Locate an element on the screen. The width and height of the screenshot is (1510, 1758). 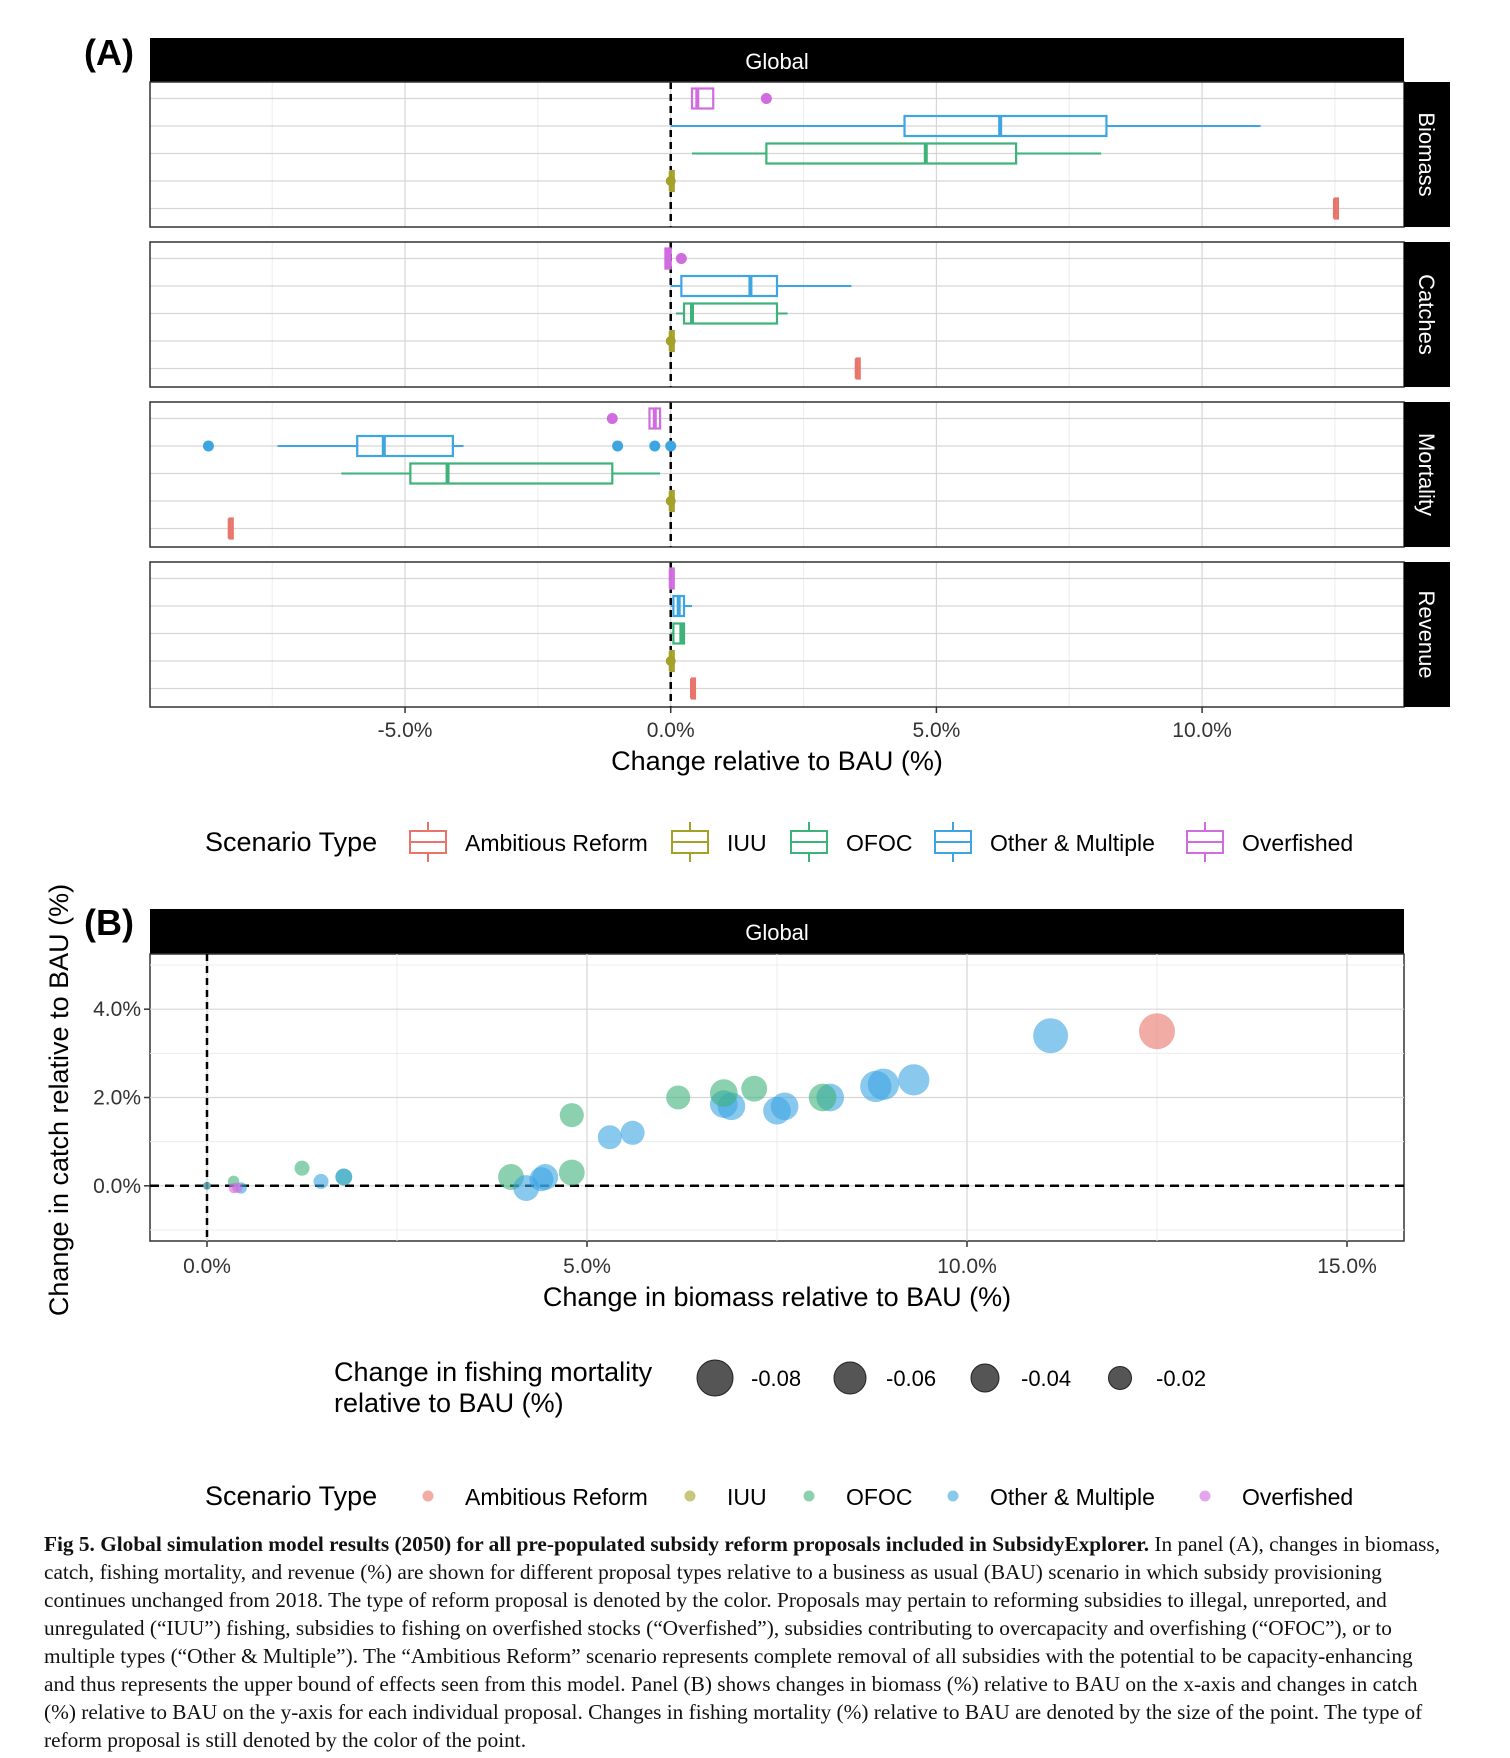
facet-strip-label: Biomass is located at coordinates (1426, 154).